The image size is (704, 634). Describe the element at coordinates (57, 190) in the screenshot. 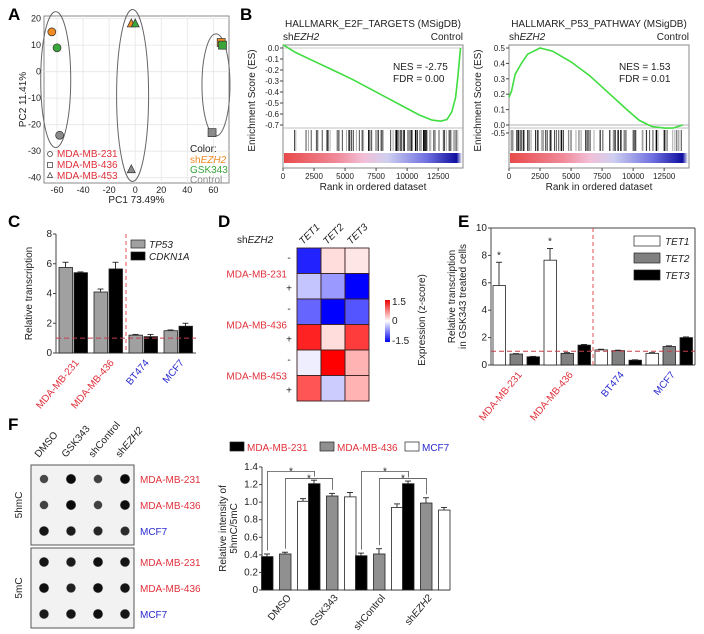

I see `x-tick-label: -60` at that location.